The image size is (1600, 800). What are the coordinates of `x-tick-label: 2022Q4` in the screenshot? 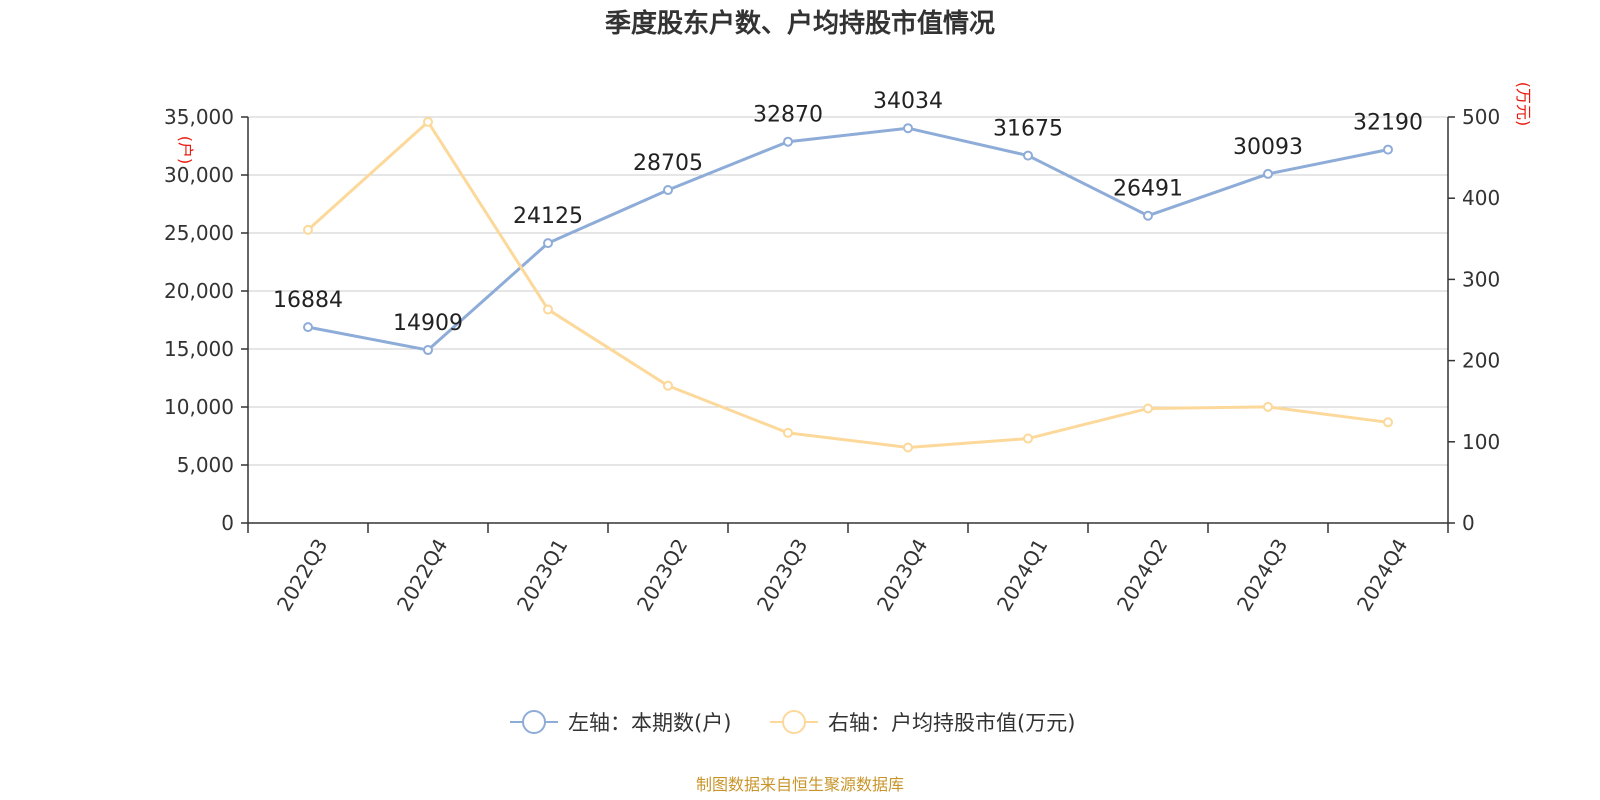 It's located at (422, 575).